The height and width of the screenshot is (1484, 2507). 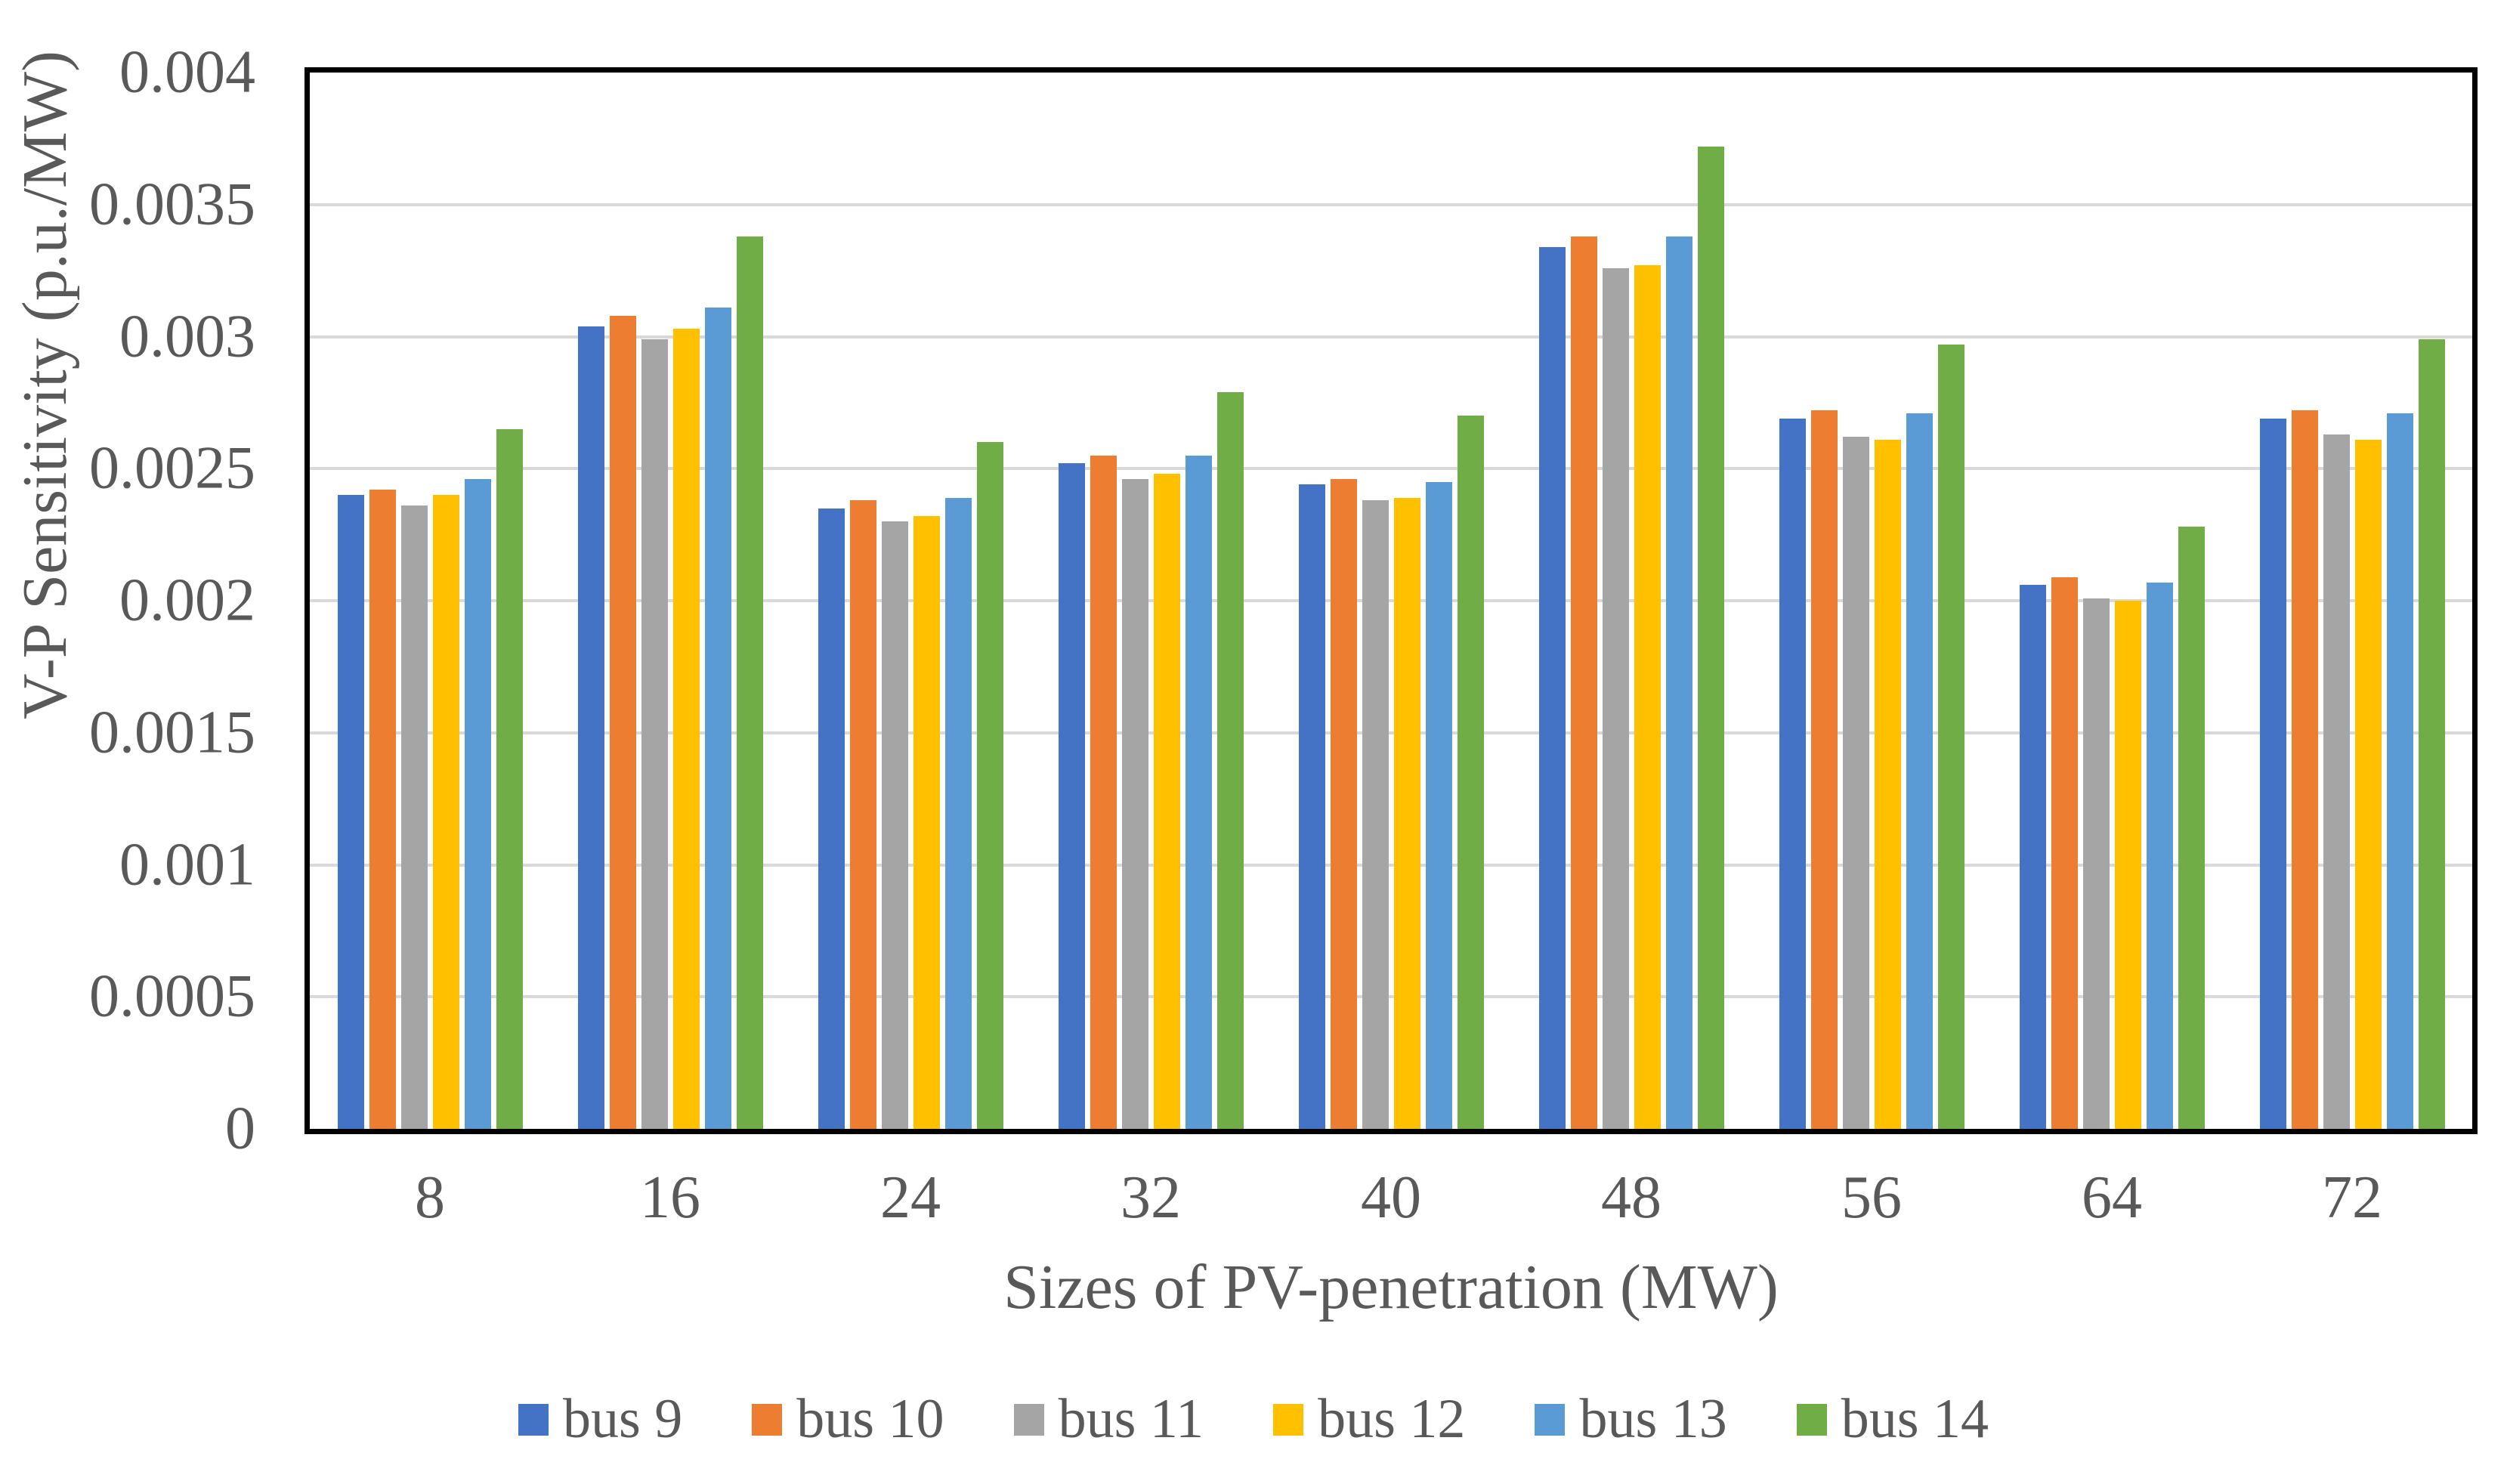 What do you see at coordinates (414, 817) in the screenshot?
I see `bar-bus-11-x8` at bounding box center [414, 817].